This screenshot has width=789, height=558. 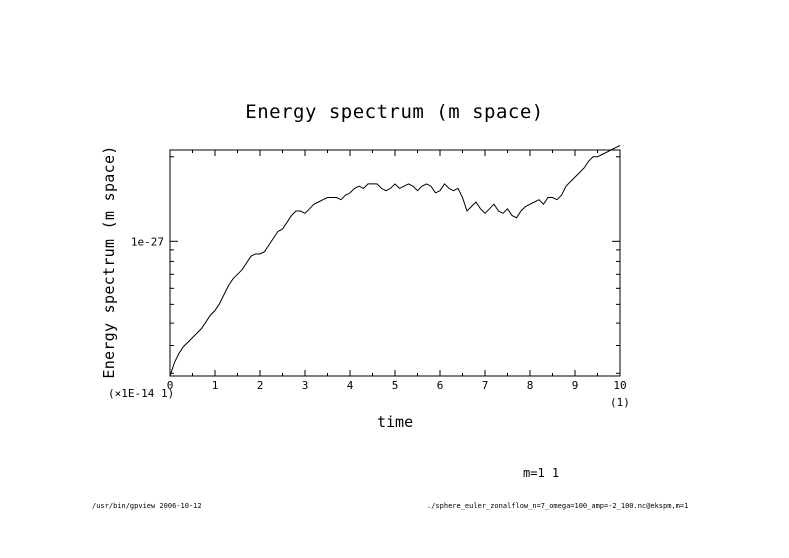 I want to click on x-tick-label: 2, so click(x=260, y=385).